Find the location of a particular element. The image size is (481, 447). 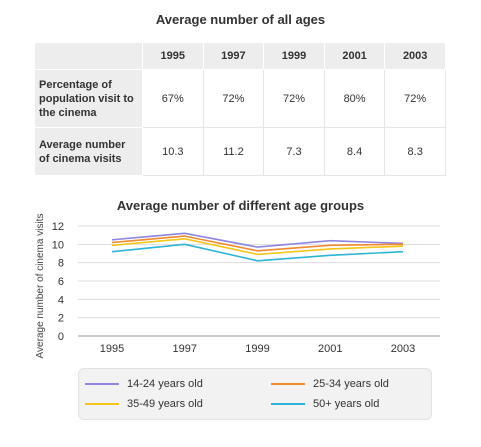

legend-item: 14-24 years old is located at coordinates (144, 384).